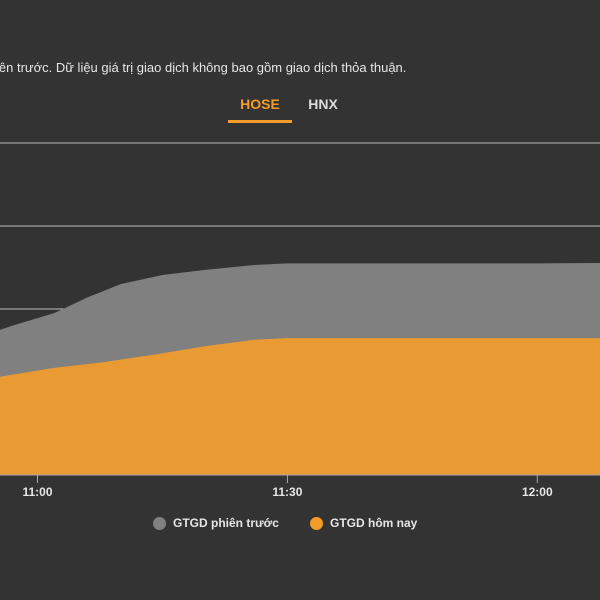  What do you see at coordinates (226, 523) in the screenshot?
I see `legend-label-previous: GTGD phiên trước` at bounding box center [226, 523].